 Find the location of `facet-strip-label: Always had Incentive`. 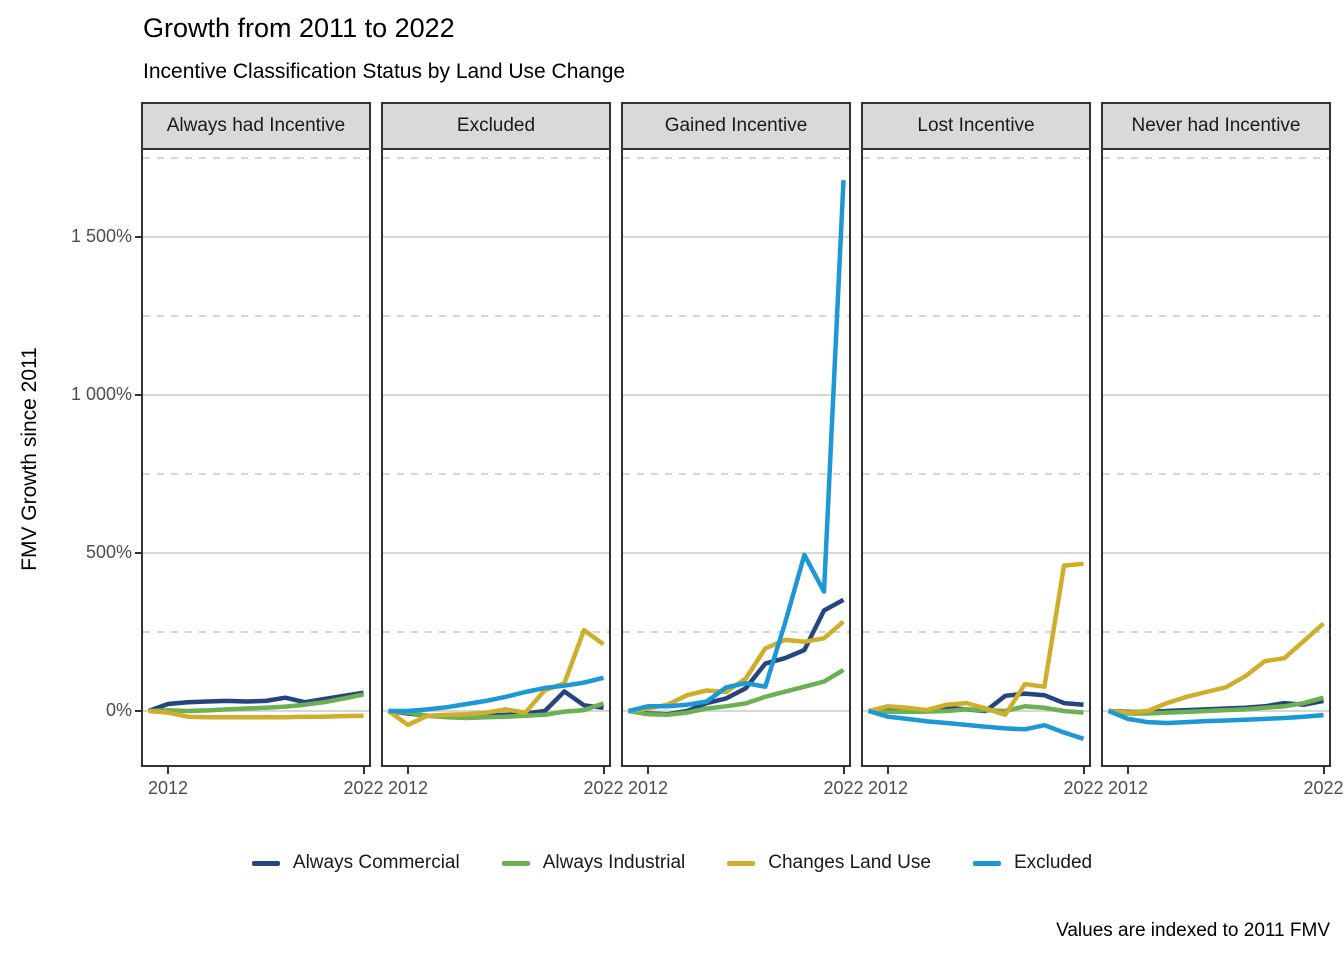

facet-strip-label: Always had Incentive is located at coordinates (256, 125).